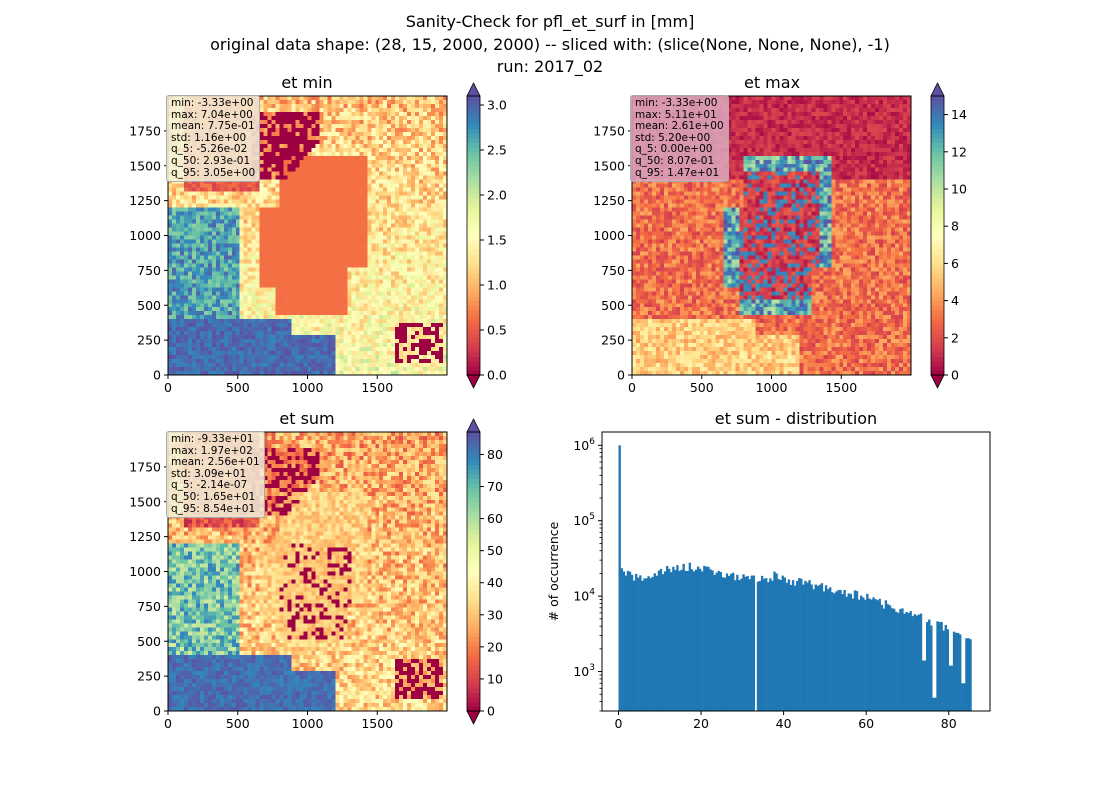 The height and width of the screenshot is (800, 1100). I want to click on colorbar-tick-label: 2, so click(955, 337).